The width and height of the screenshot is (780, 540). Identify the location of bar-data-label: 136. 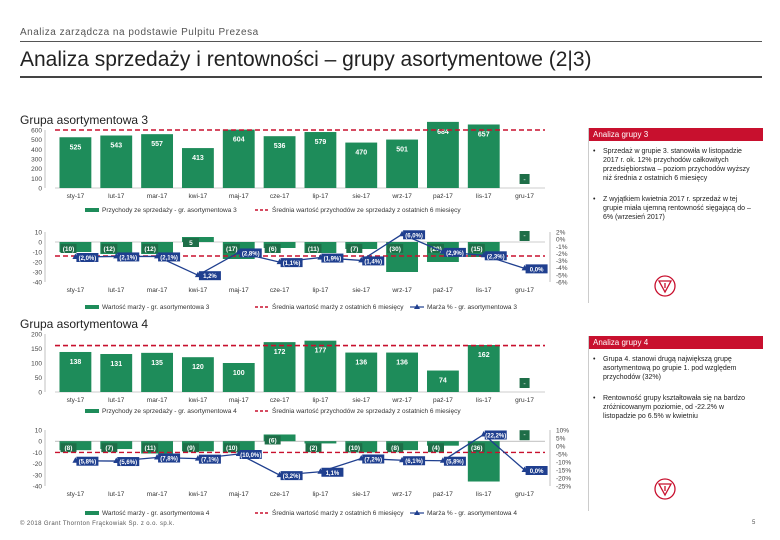
(361, 363).